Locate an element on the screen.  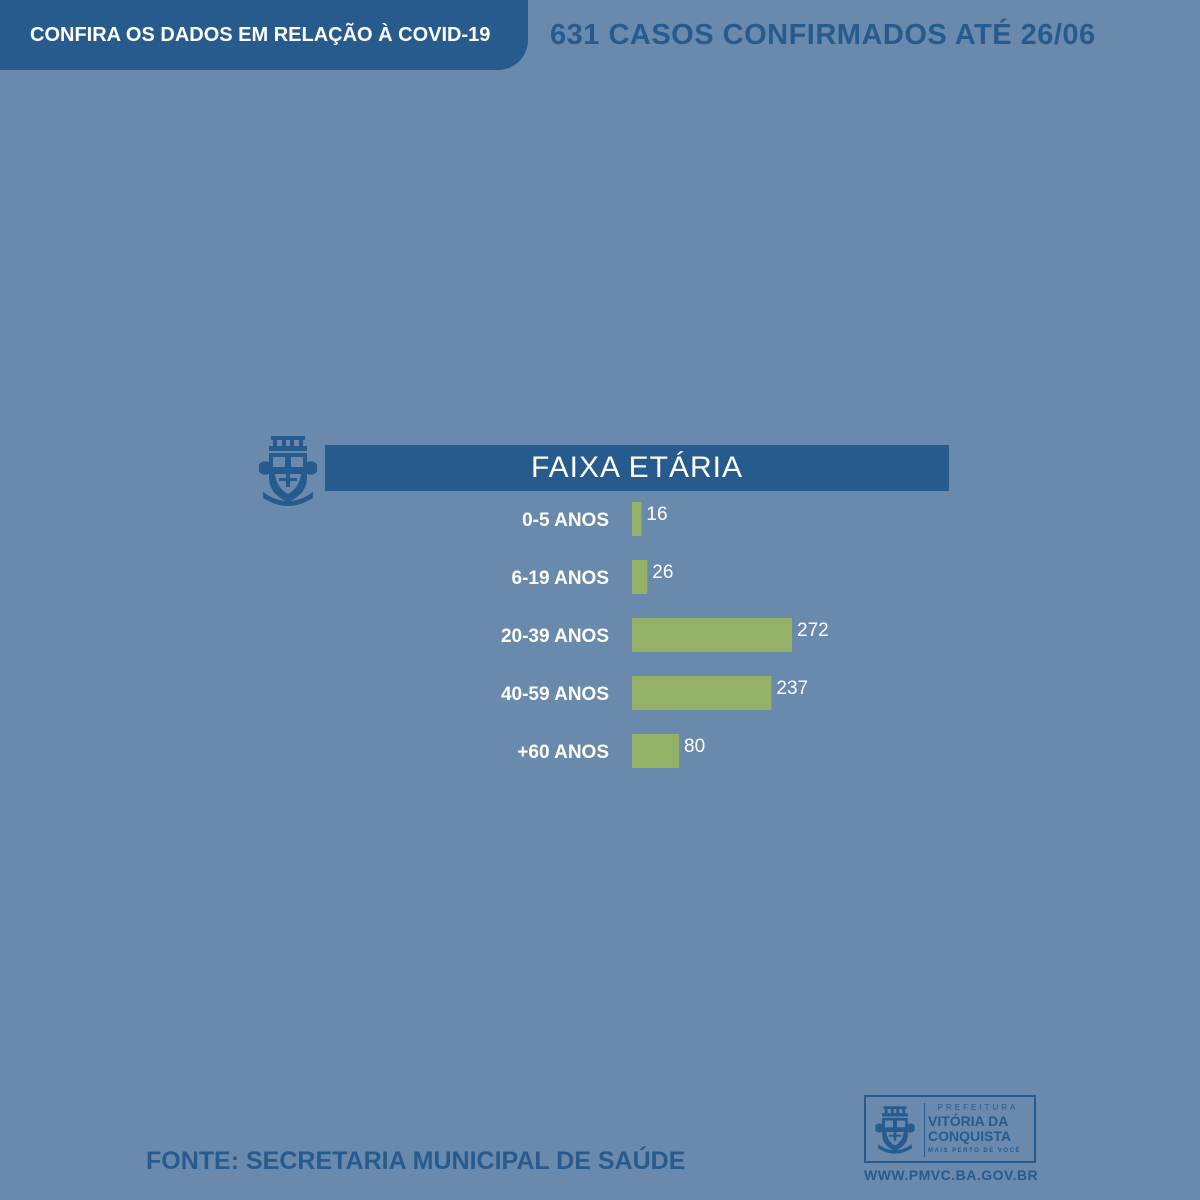
logo-prefix: PREFEITURA is located at coordinates (978, 1107).